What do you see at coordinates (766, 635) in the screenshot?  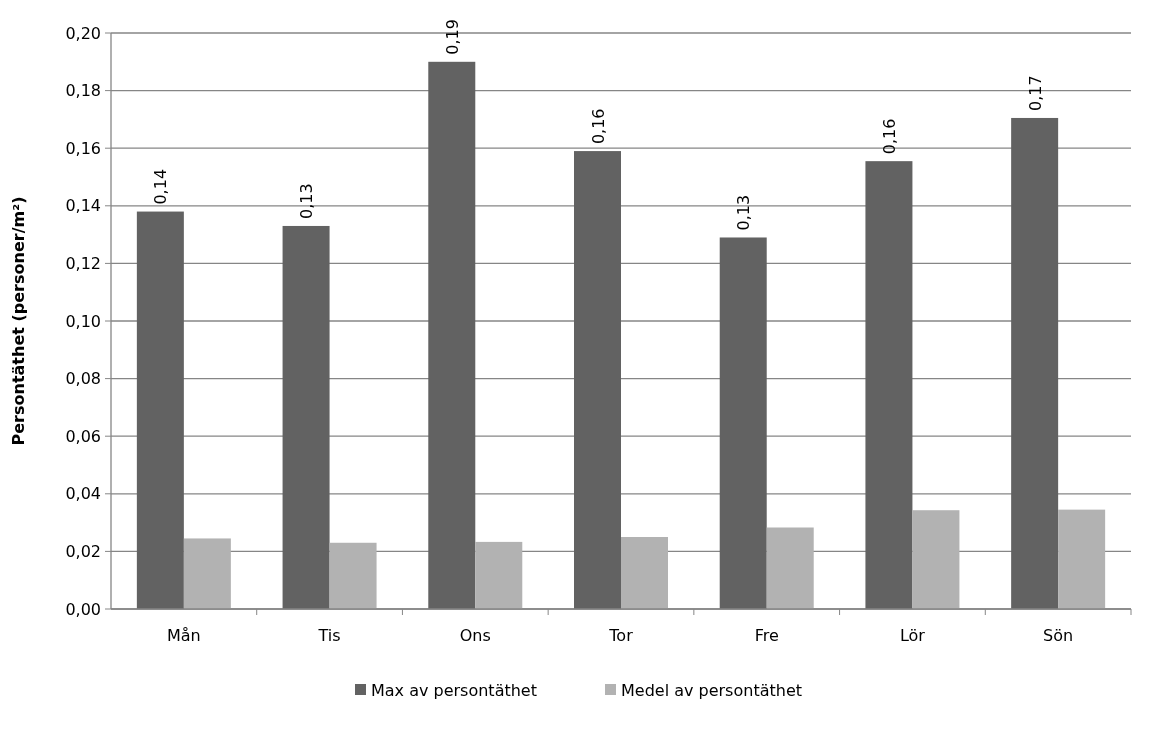 I see `x-tick-label: Fre` at bounding box center [766, 635].